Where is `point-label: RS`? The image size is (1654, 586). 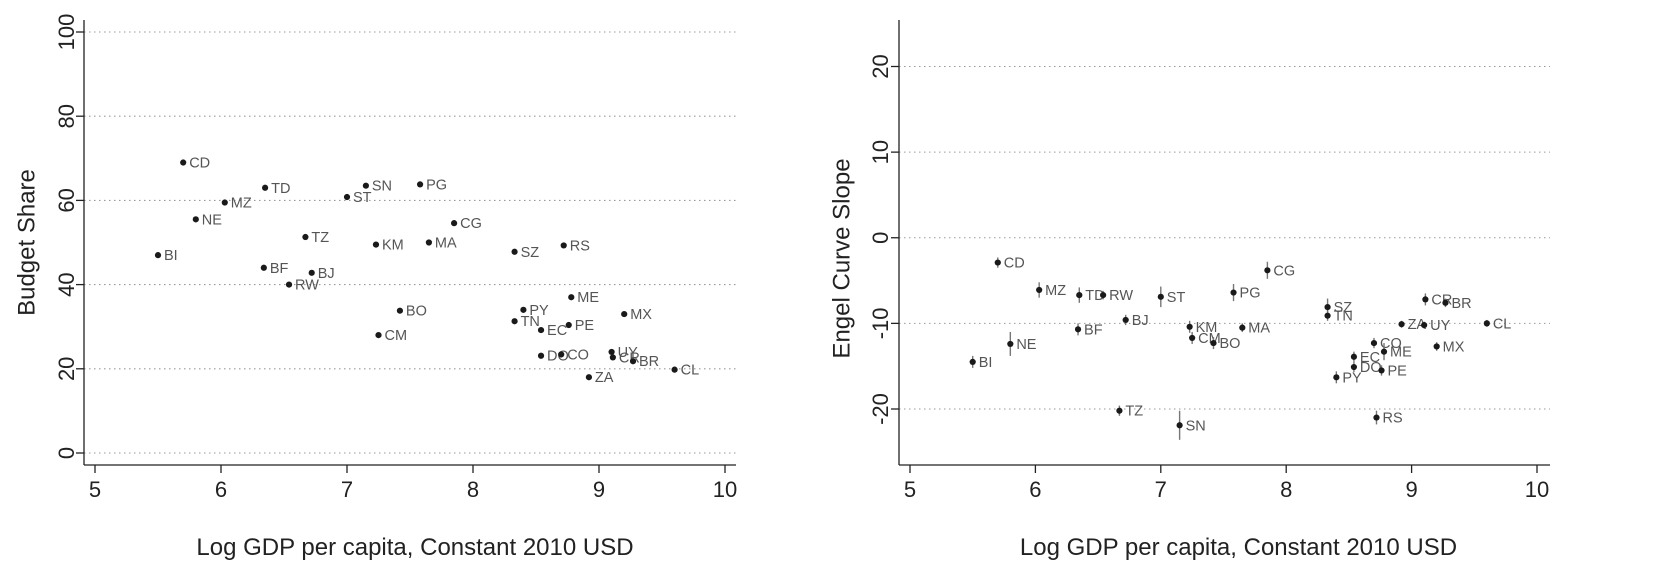 point-label: RS is located at coordinates (1392, 419).